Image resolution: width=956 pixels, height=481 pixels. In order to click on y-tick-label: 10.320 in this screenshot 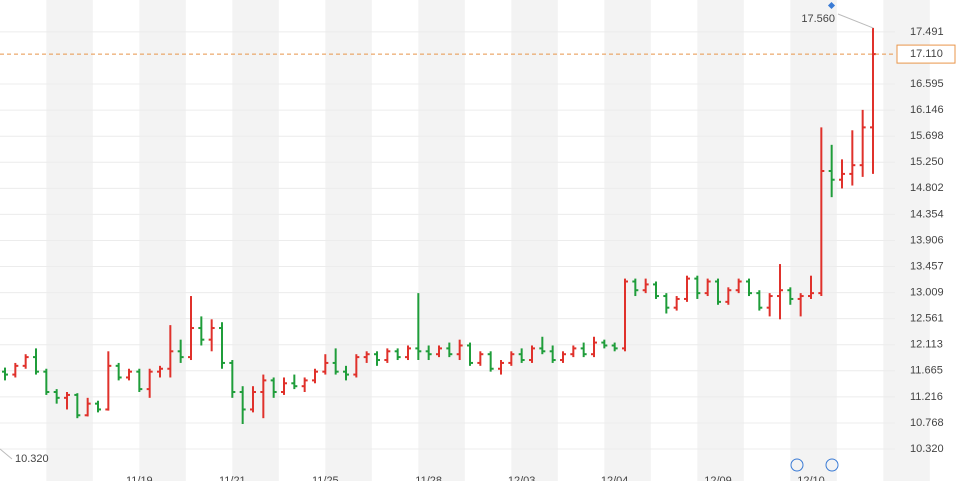, I will do `click(927, 449)`.